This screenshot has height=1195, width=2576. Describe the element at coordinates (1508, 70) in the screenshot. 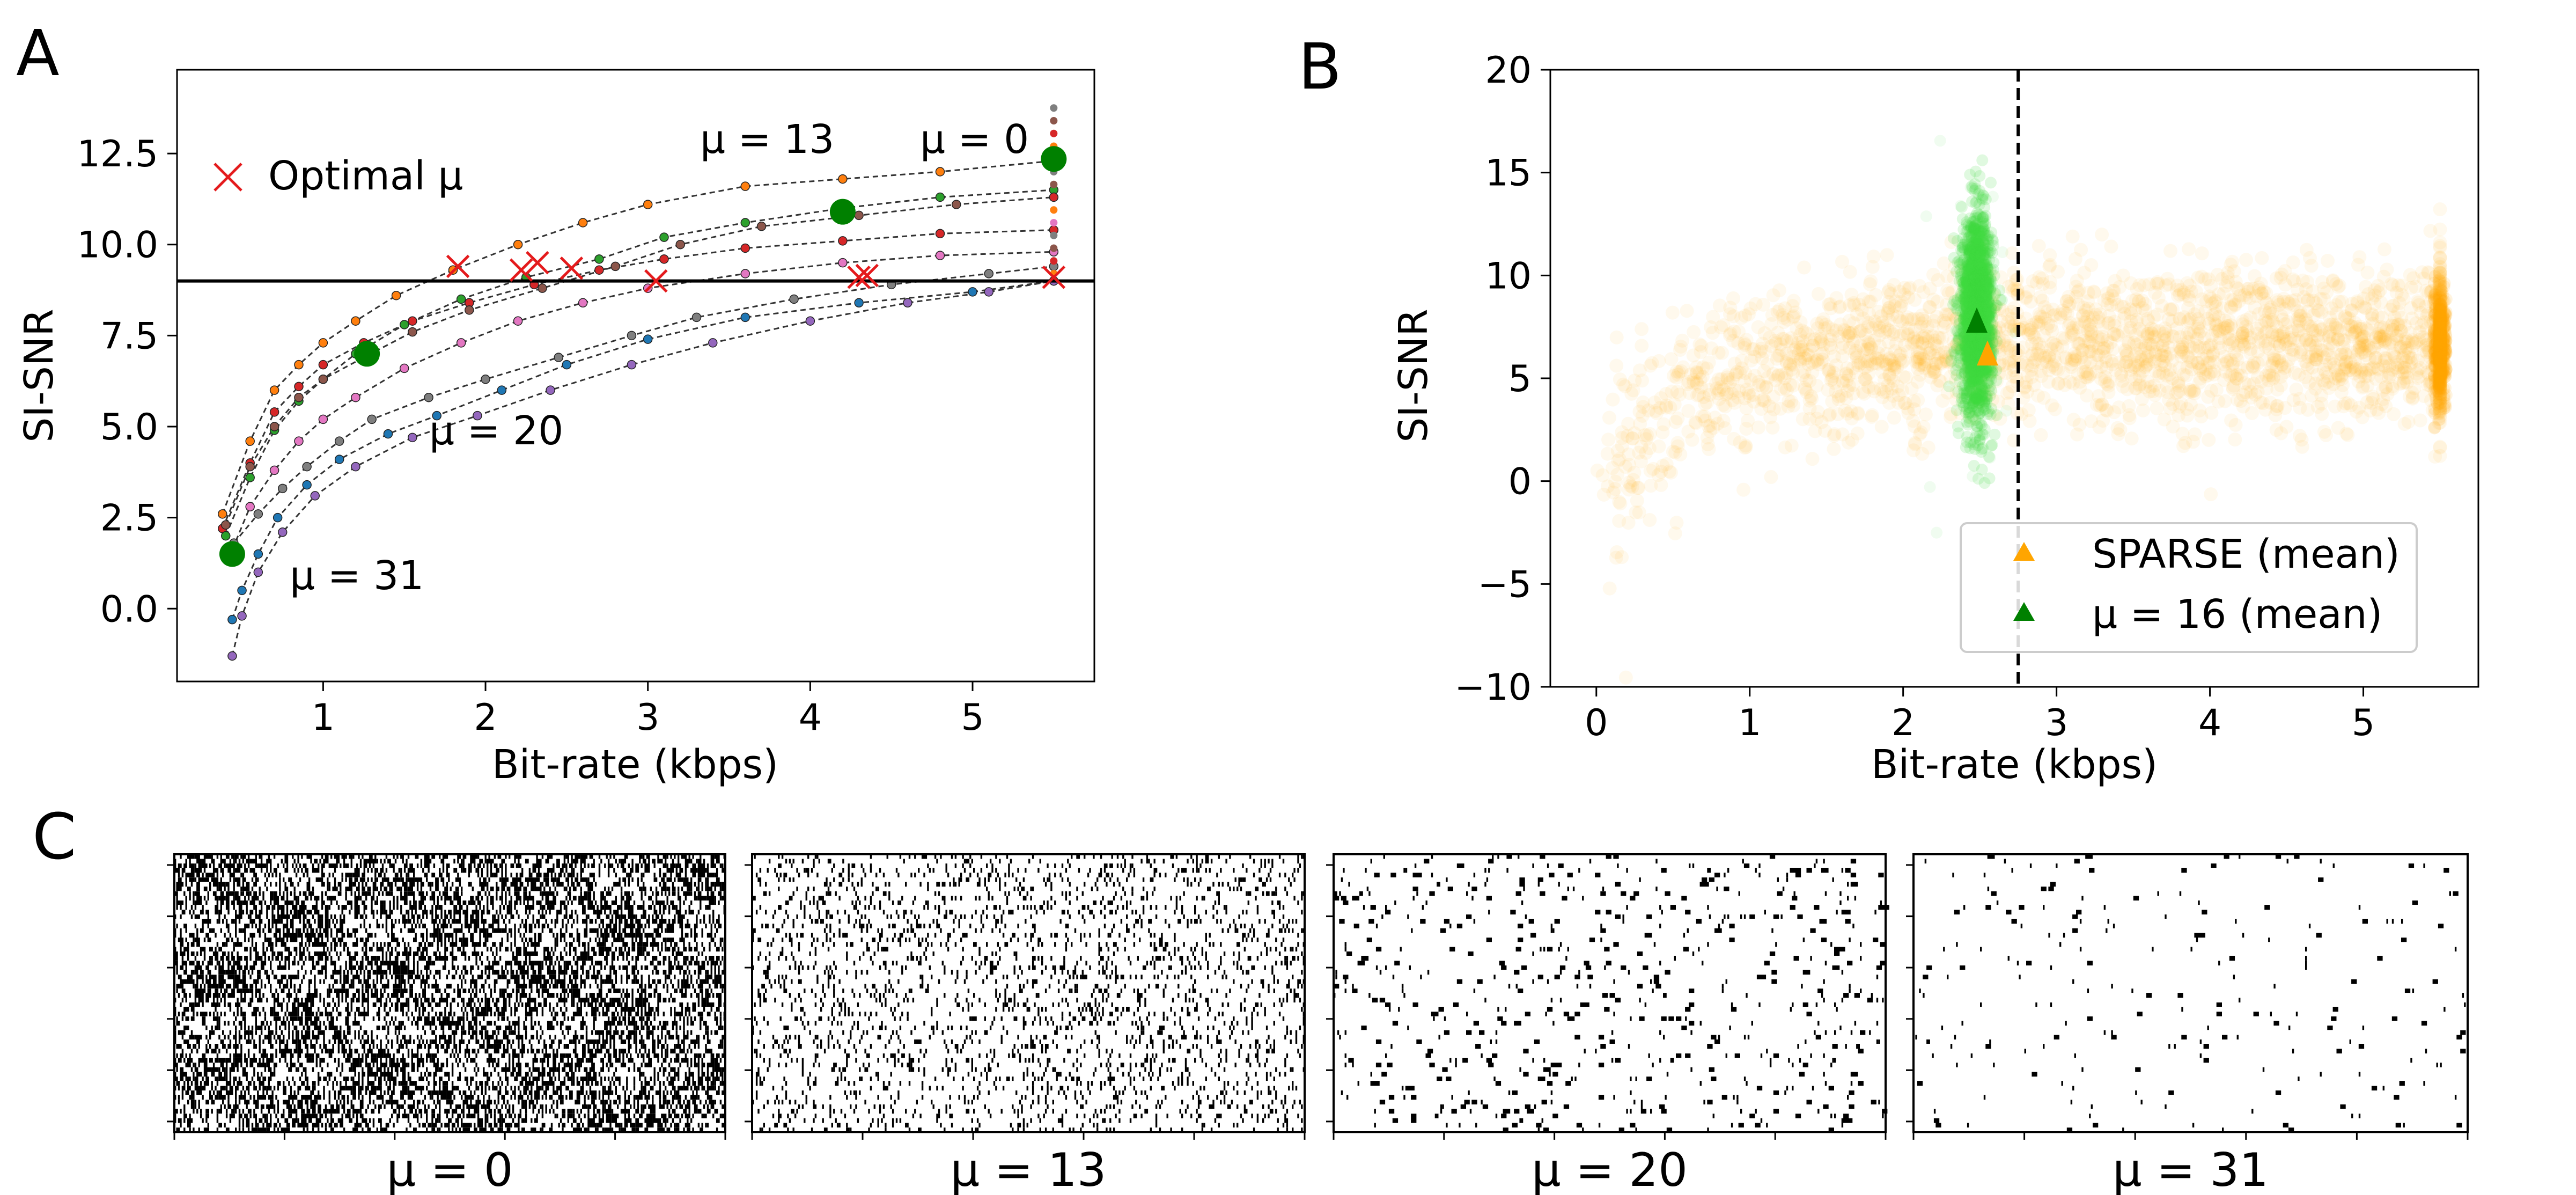

I see `b-ytick-label: 20` at that location.